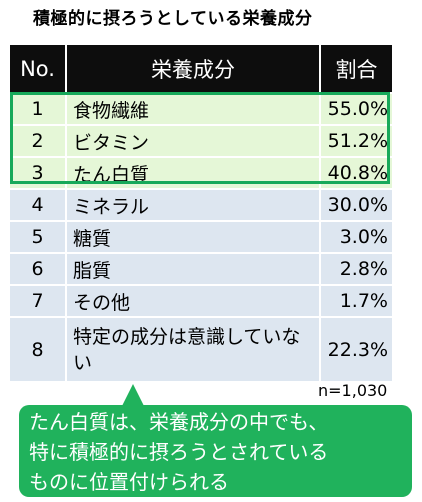 This screenshot has height=502, width=422. I want to click on row-ratio: 2.8%, so click(356, 269).